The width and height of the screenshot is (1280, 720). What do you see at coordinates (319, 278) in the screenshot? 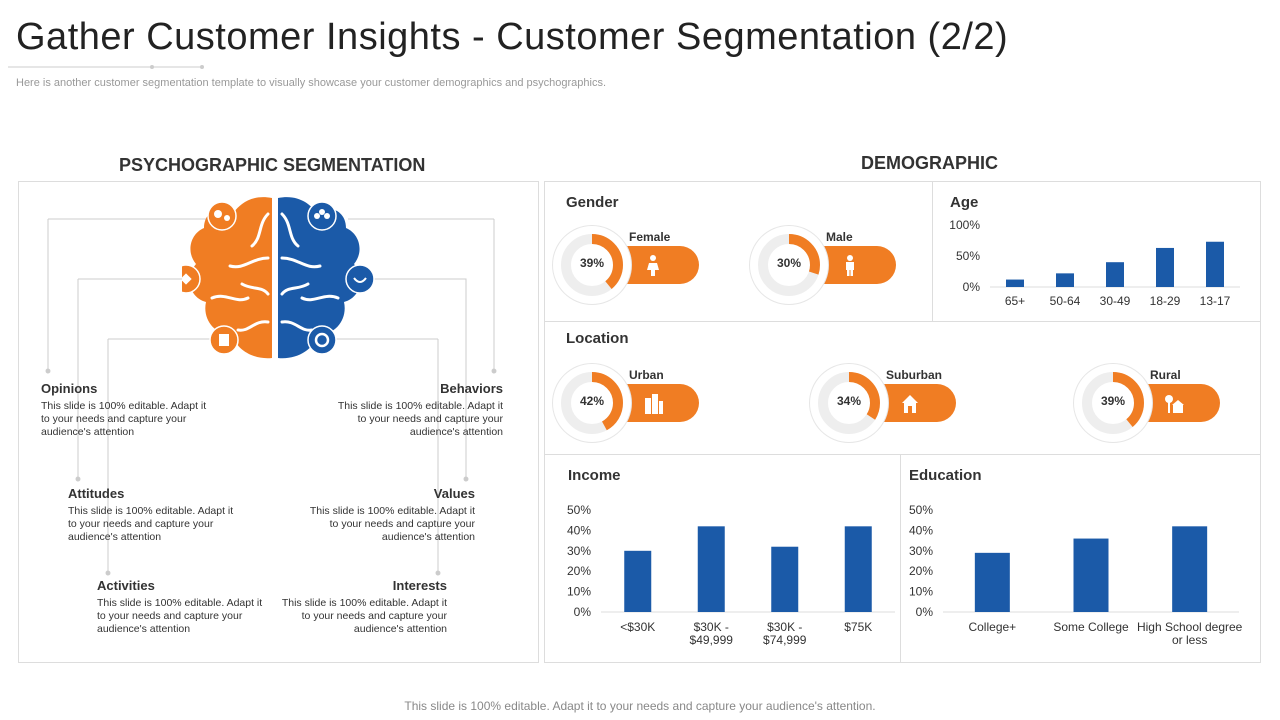
I see `brain-right-hemisphere` at bounding box center [319, 278].